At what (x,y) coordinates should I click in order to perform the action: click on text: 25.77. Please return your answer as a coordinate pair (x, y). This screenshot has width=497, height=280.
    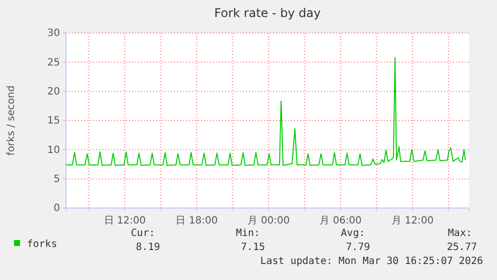
    Looking at the image, I should click on (461, 247).